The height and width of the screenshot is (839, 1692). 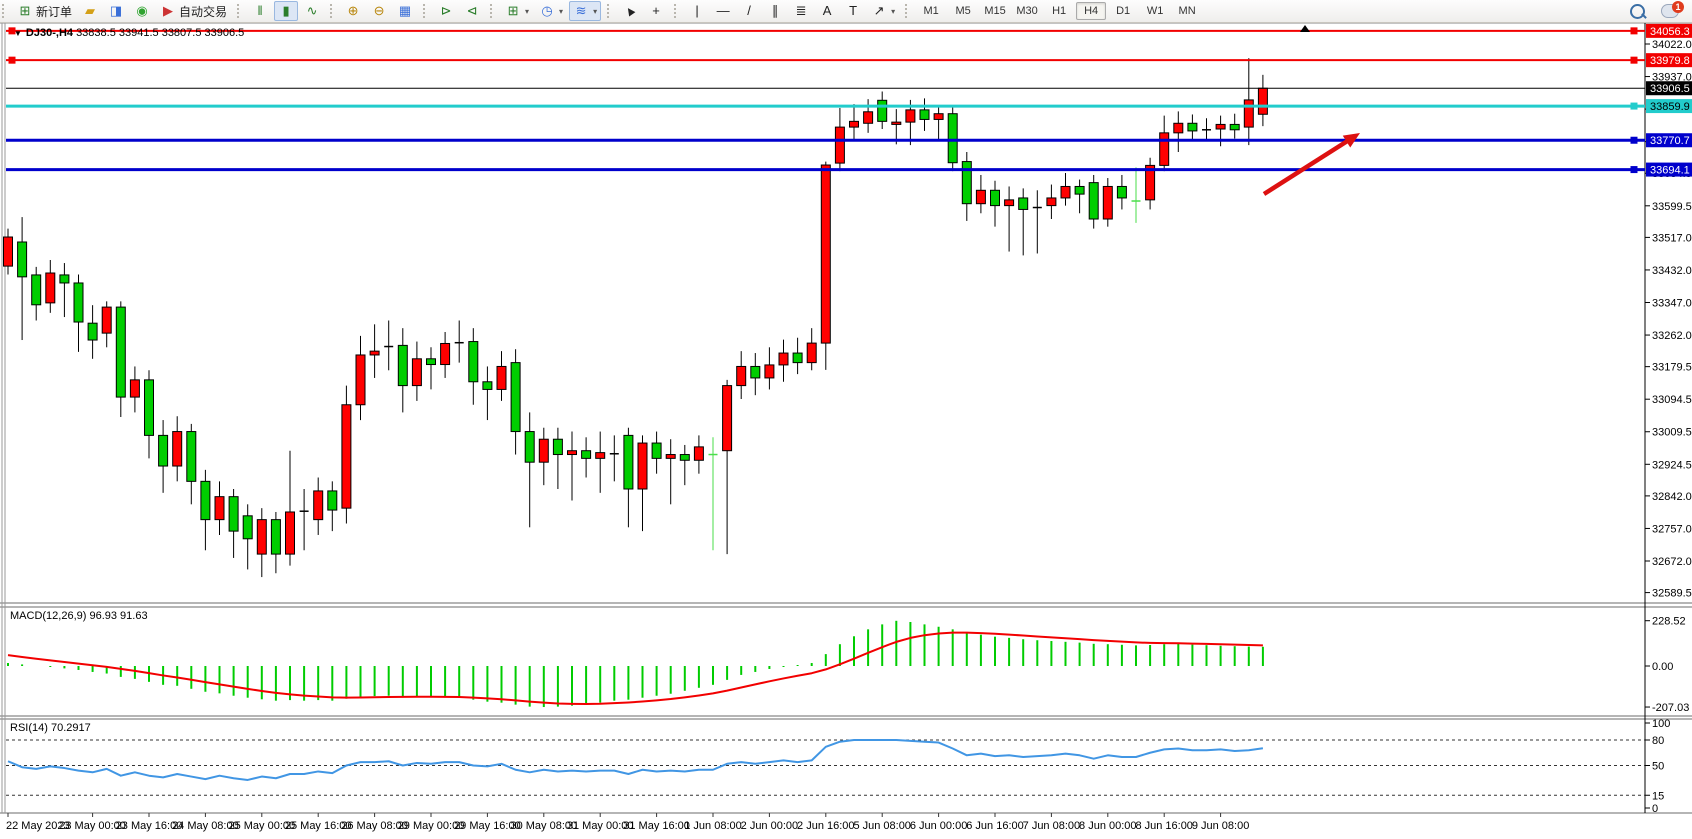 What do you see at coordinates (44, 11) in the screenshot?
I see `new-order-button: ⊞ 新订单` at bounding box center [44, 11].